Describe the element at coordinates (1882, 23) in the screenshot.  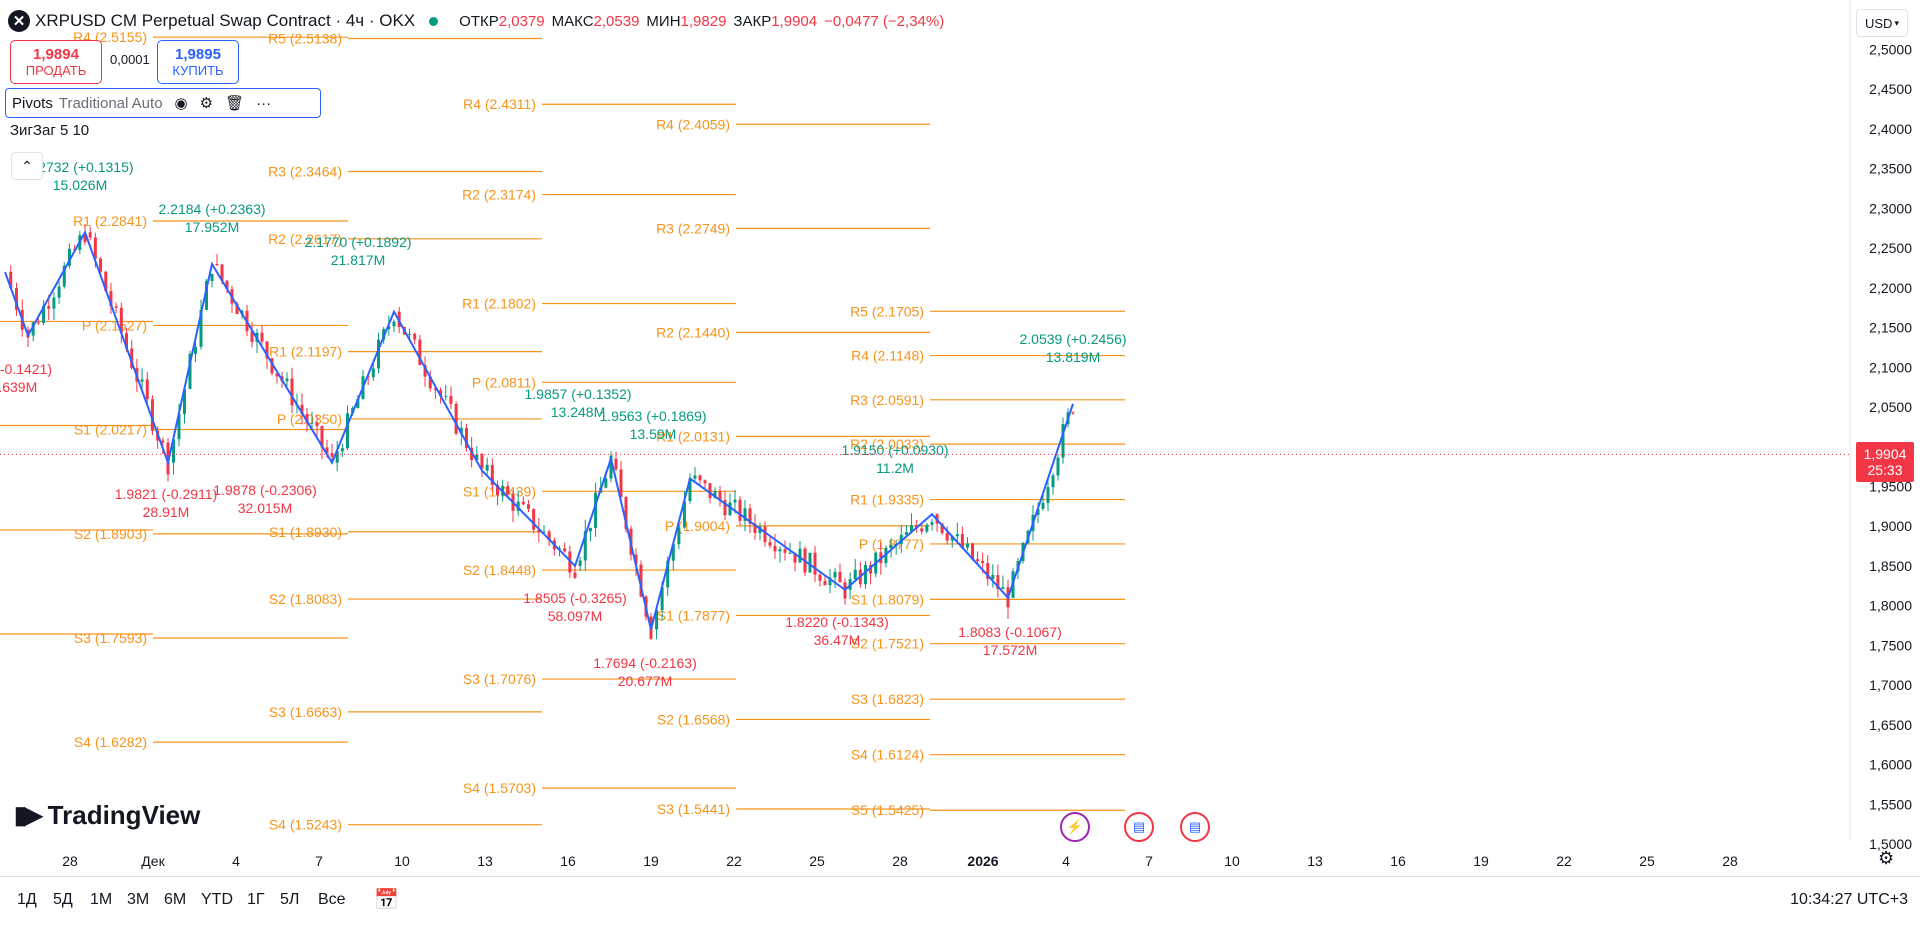
I see `currency-select: USD ▾` at that location.